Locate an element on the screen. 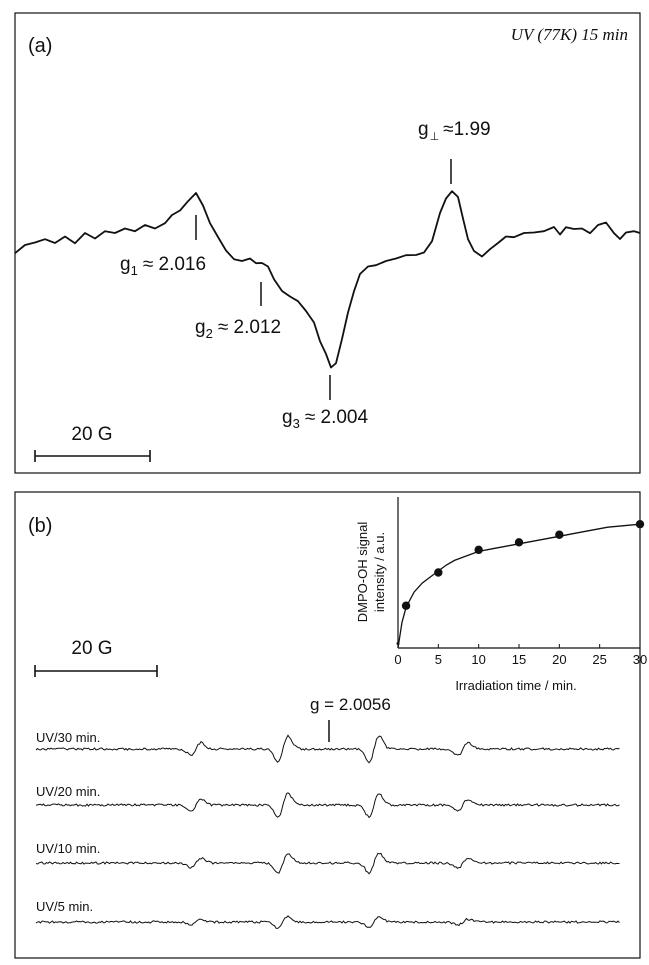 The image size is (649, 965). scale-bar-a: 20 G is located at coordinates (92, 443).